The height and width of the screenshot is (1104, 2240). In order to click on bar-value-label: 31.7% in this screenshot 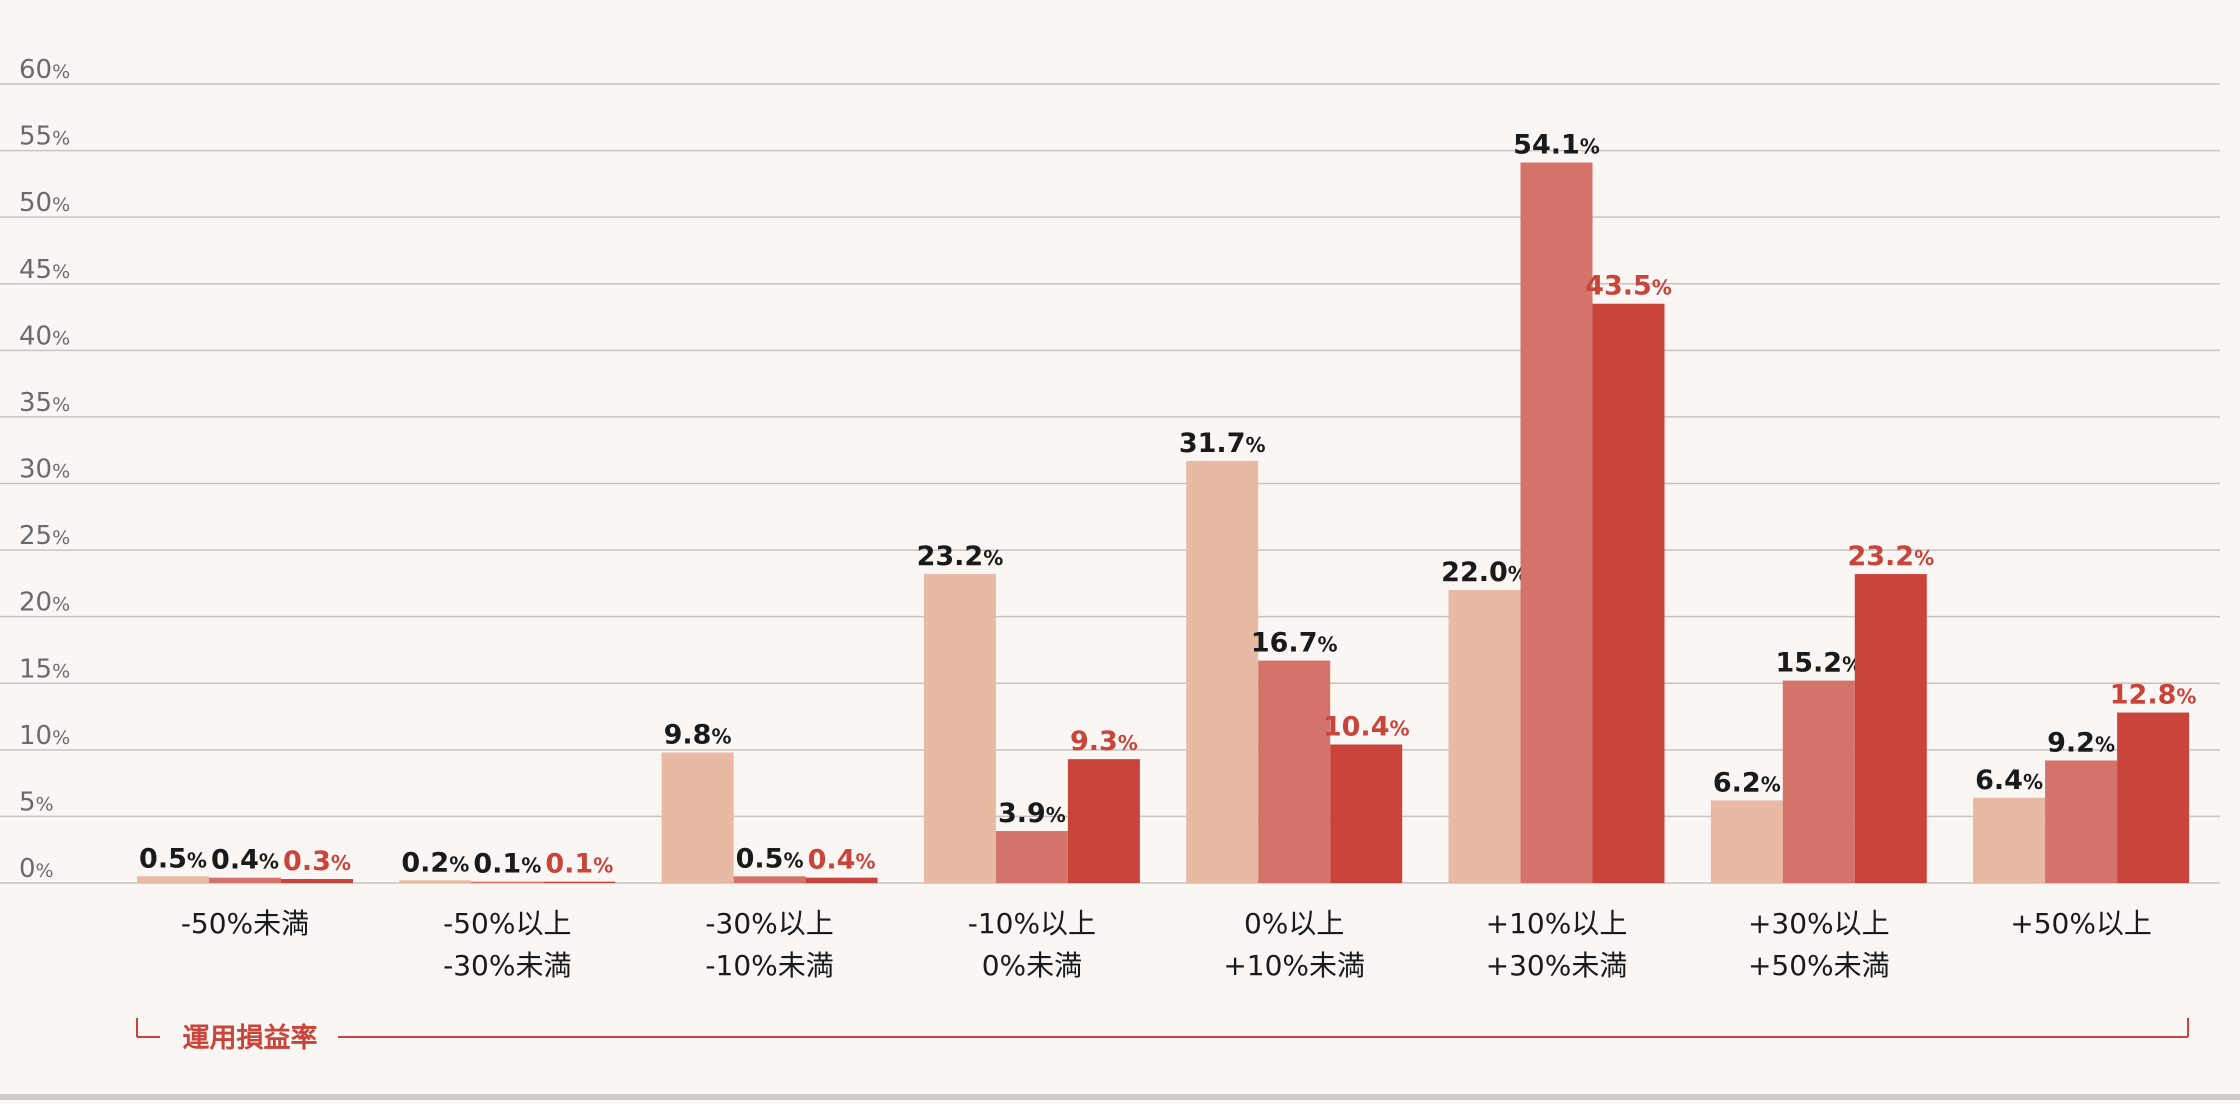, I will do `click(1222, 443)`.